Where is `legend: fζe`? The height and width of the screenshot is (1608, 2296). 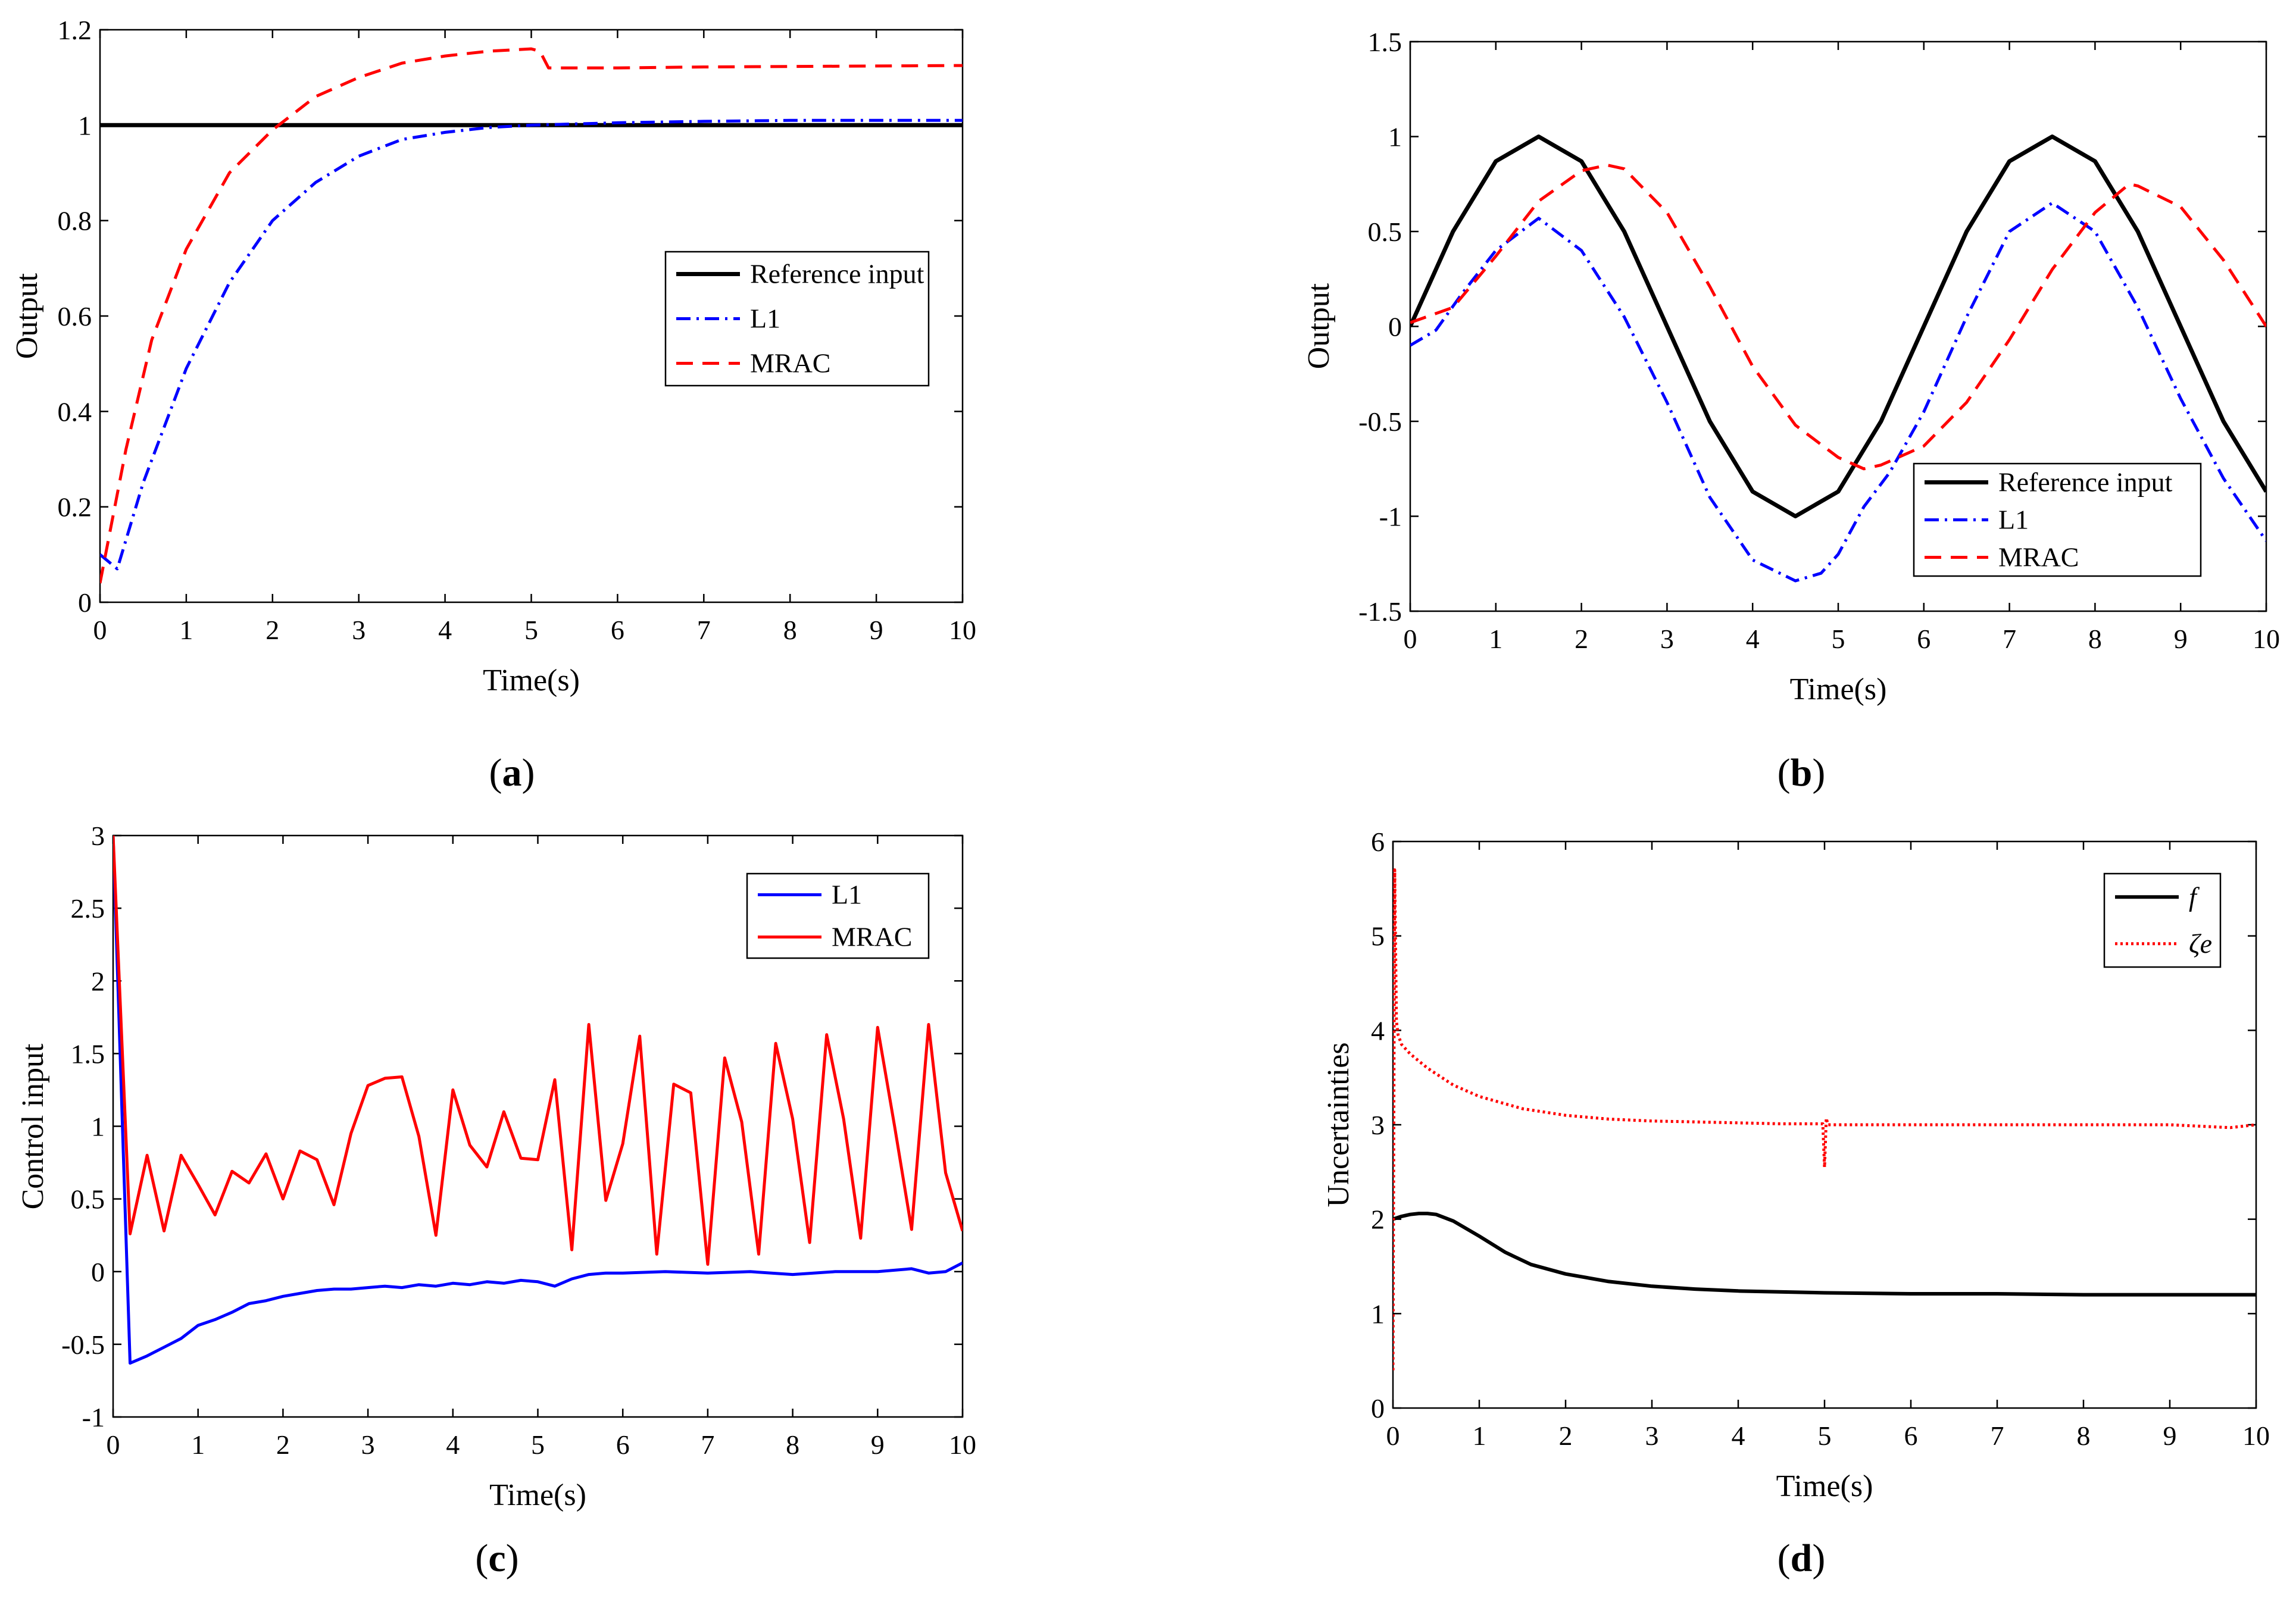 legend: fζe is located at coordinates (2162, 920).